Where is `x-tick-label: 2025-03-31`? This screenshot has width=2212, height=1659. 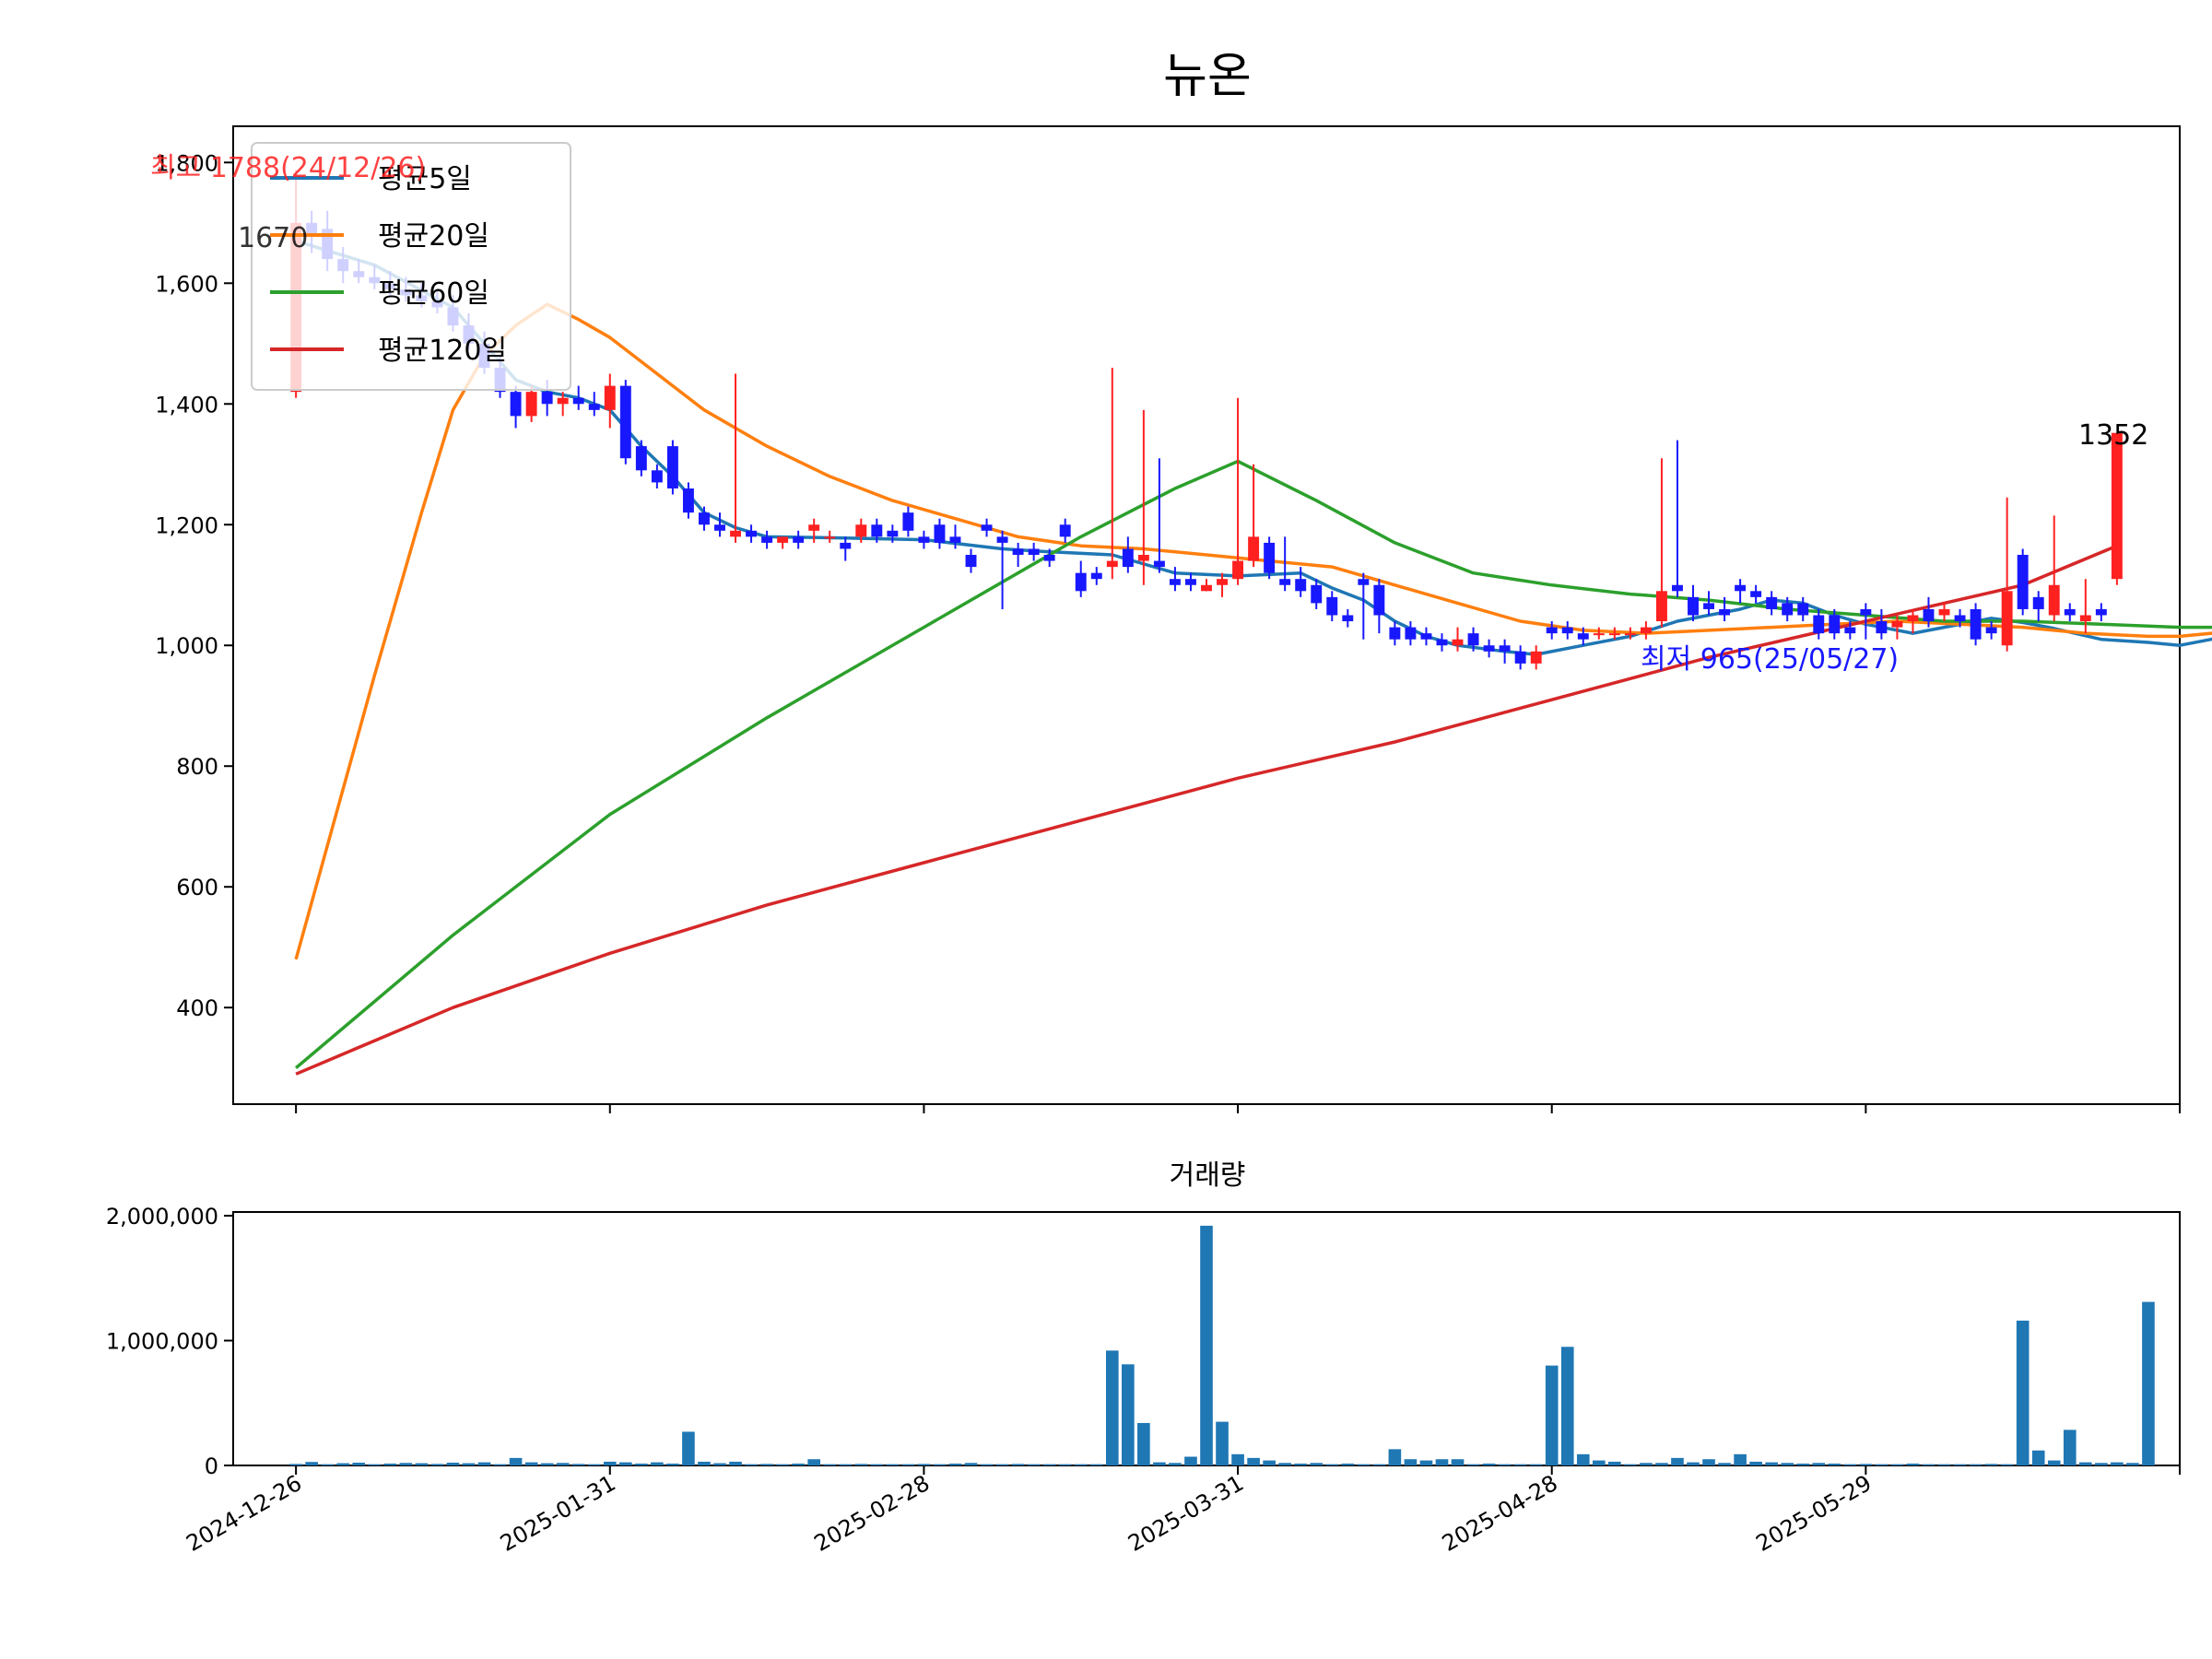
x-tick-label: 2025-03-31 is located at coordinates (1186, 1513).